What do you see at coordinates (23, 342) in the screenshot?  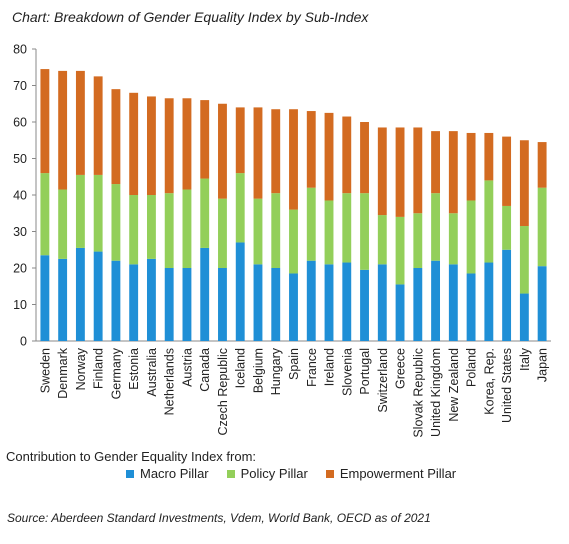 I see `y-tick-label: 0` at bounding box center [23, 342].